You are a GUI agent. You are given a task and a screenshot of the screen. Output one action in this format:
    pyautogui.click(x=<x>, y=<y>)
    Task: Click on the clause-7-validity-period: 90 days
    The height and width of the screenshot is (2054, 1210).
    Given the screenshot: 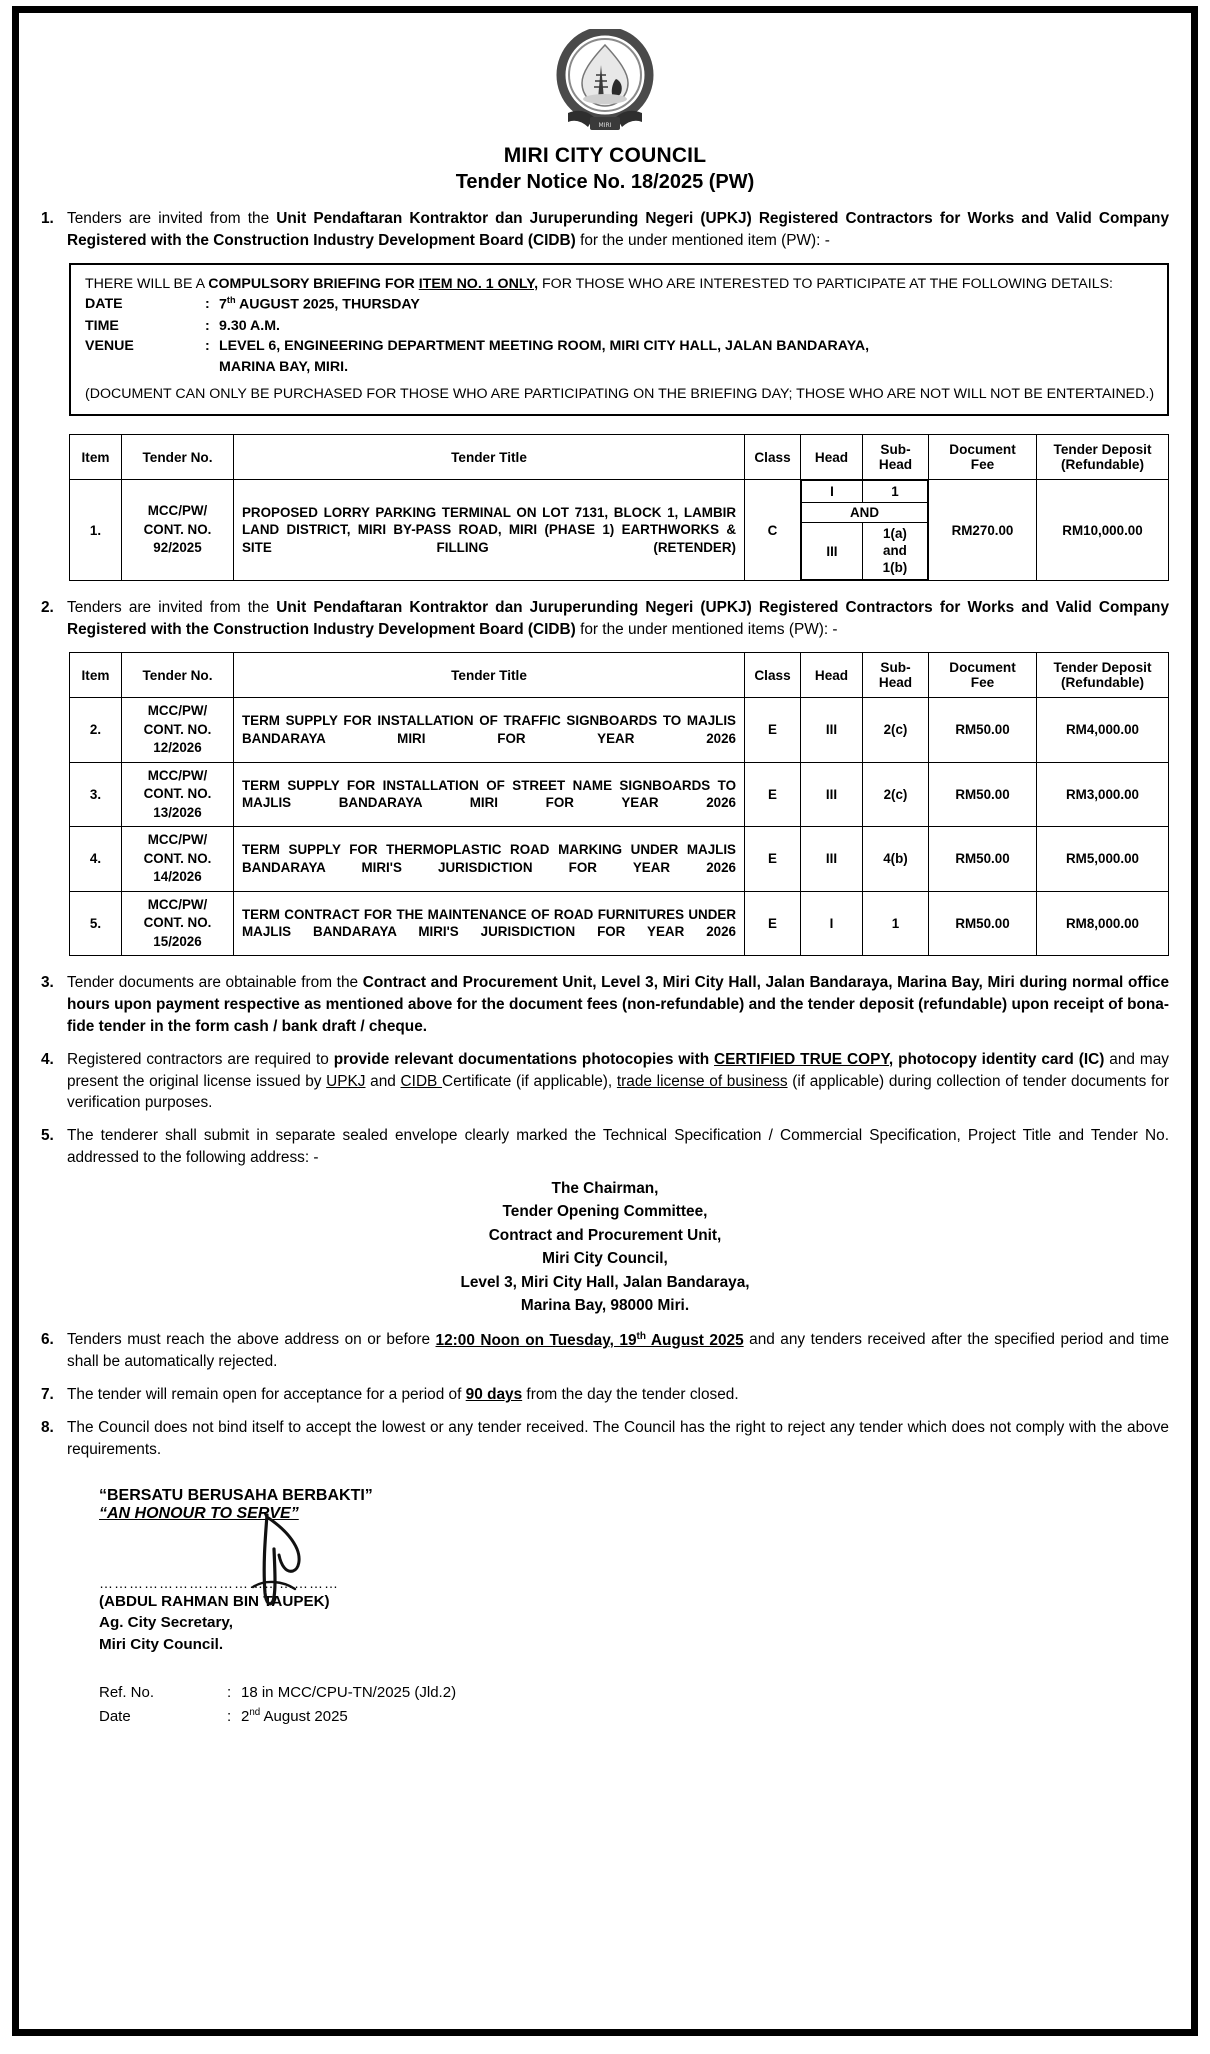 What is the action you would take?
    pyautogui.click(x=494, y=1395)
    